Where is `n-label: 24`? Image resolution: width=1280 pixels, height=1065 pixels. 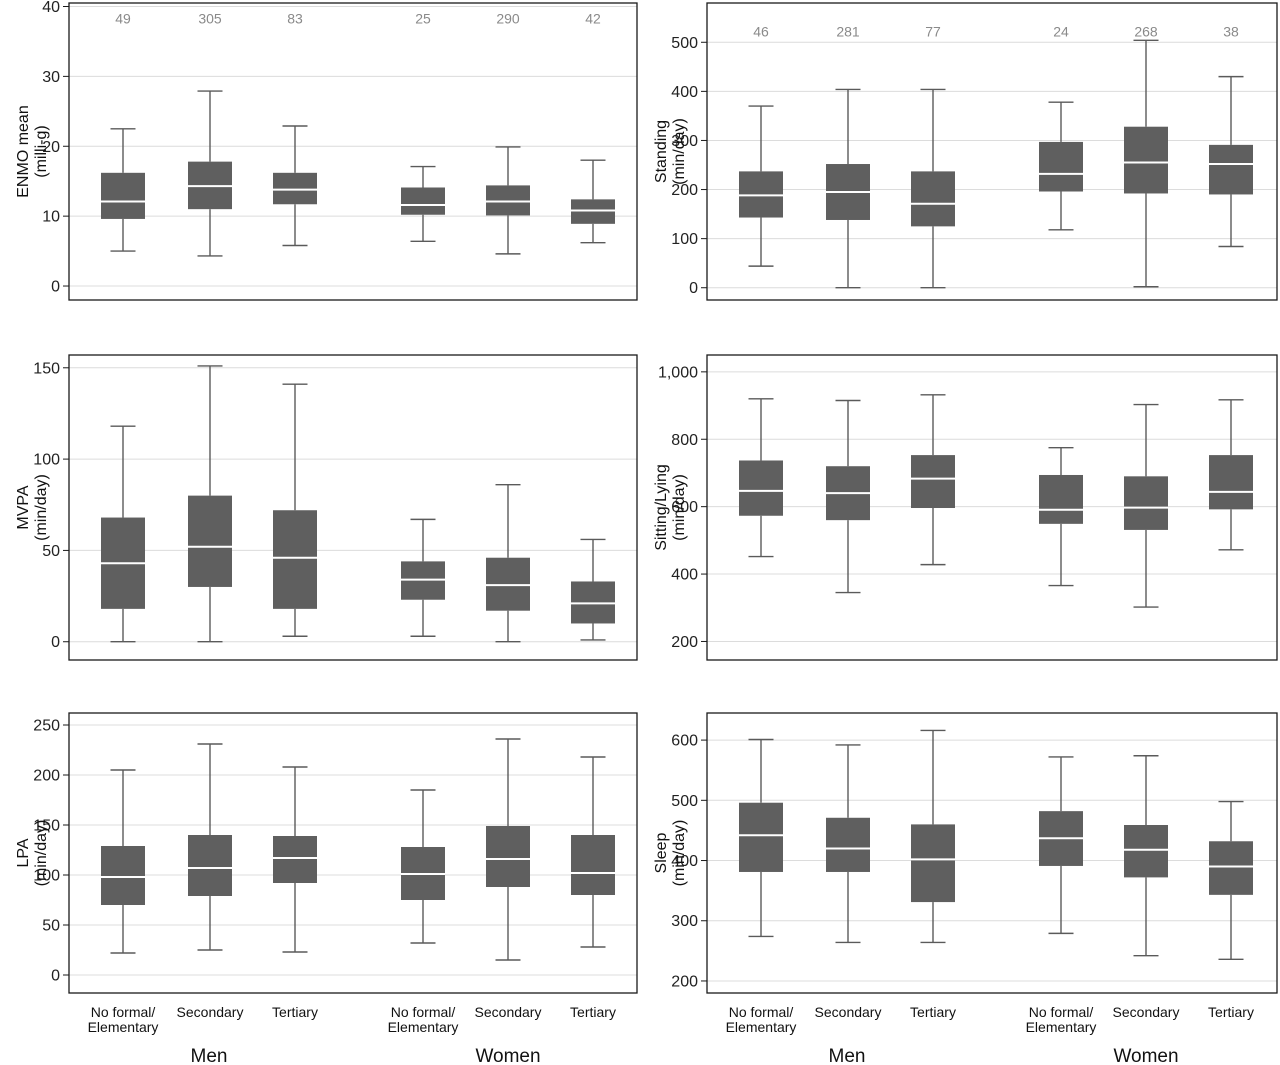 n-label: 24 is located at coordinates (1061, 31).